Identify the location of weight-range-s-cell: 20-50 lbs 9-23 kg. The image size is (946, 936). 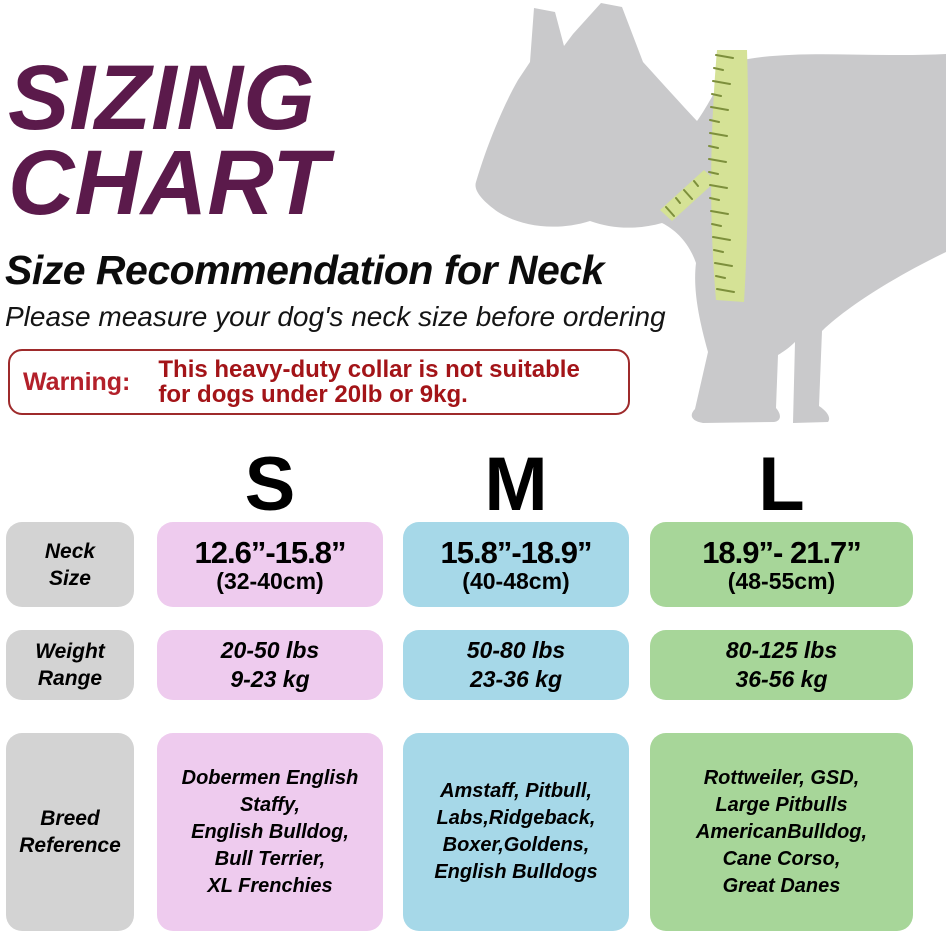
(270, 665).